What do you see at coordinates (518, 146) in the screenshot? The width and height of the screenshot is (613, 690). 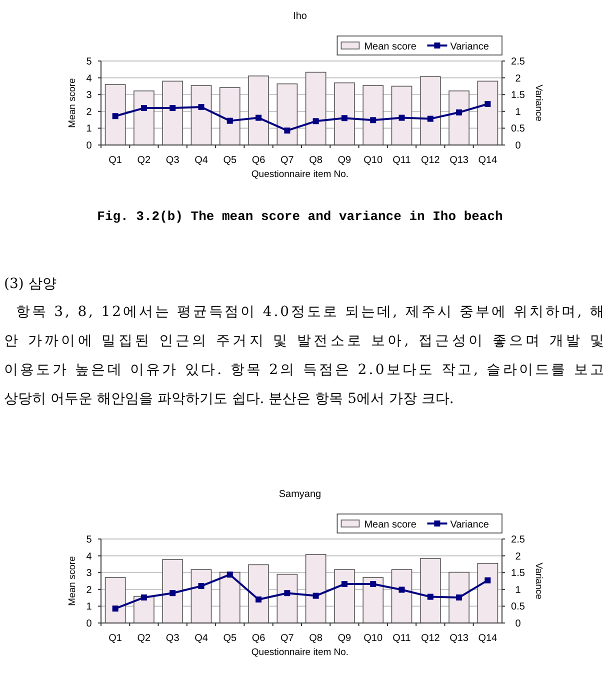 I see `y2-tick-label: 0` at bounding box center [518, 146].